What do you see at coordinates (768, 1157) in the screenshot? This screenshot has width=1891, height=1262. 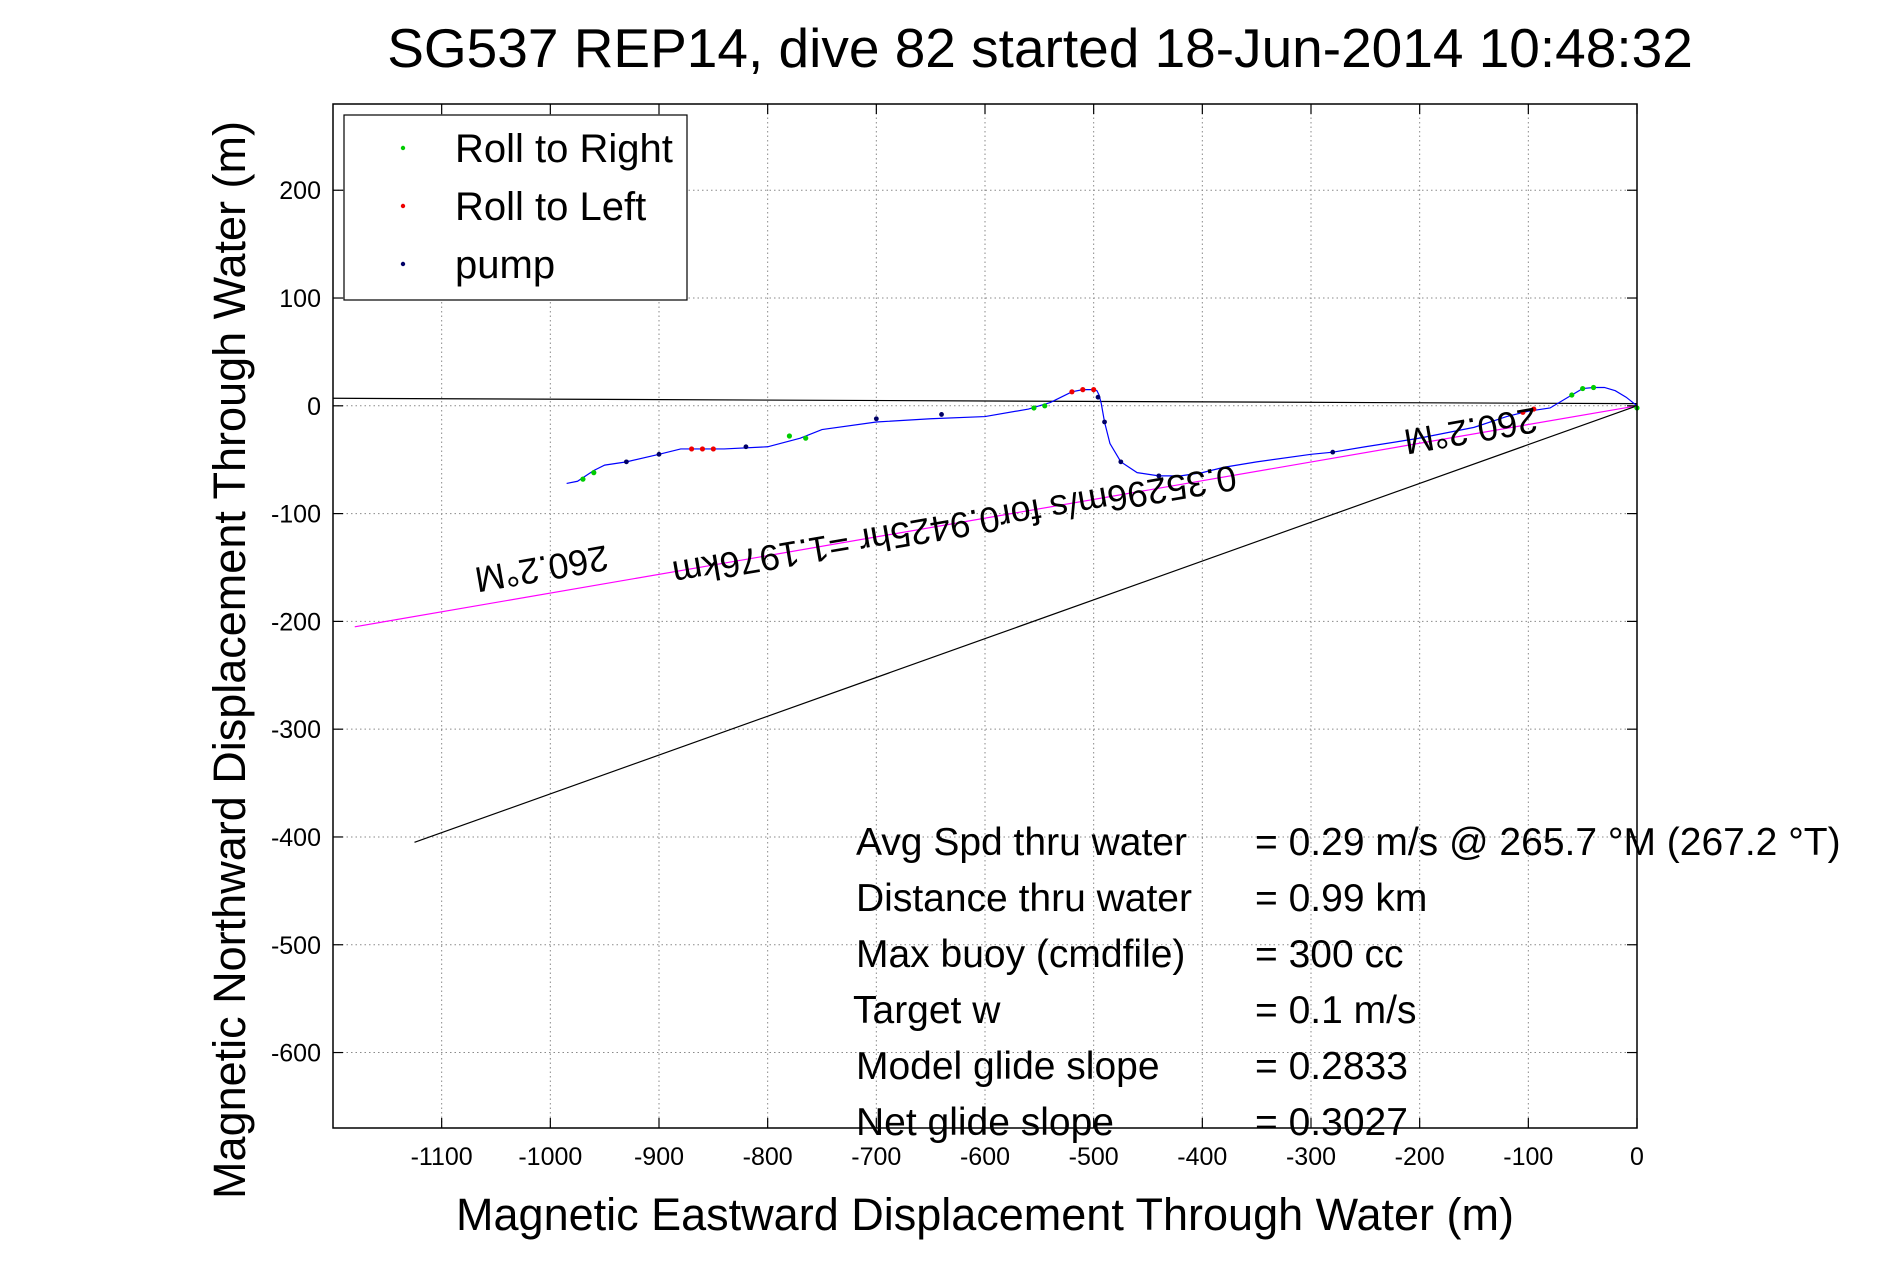 I see `x-tick-label: -800` at bounding box center [768, 1157].